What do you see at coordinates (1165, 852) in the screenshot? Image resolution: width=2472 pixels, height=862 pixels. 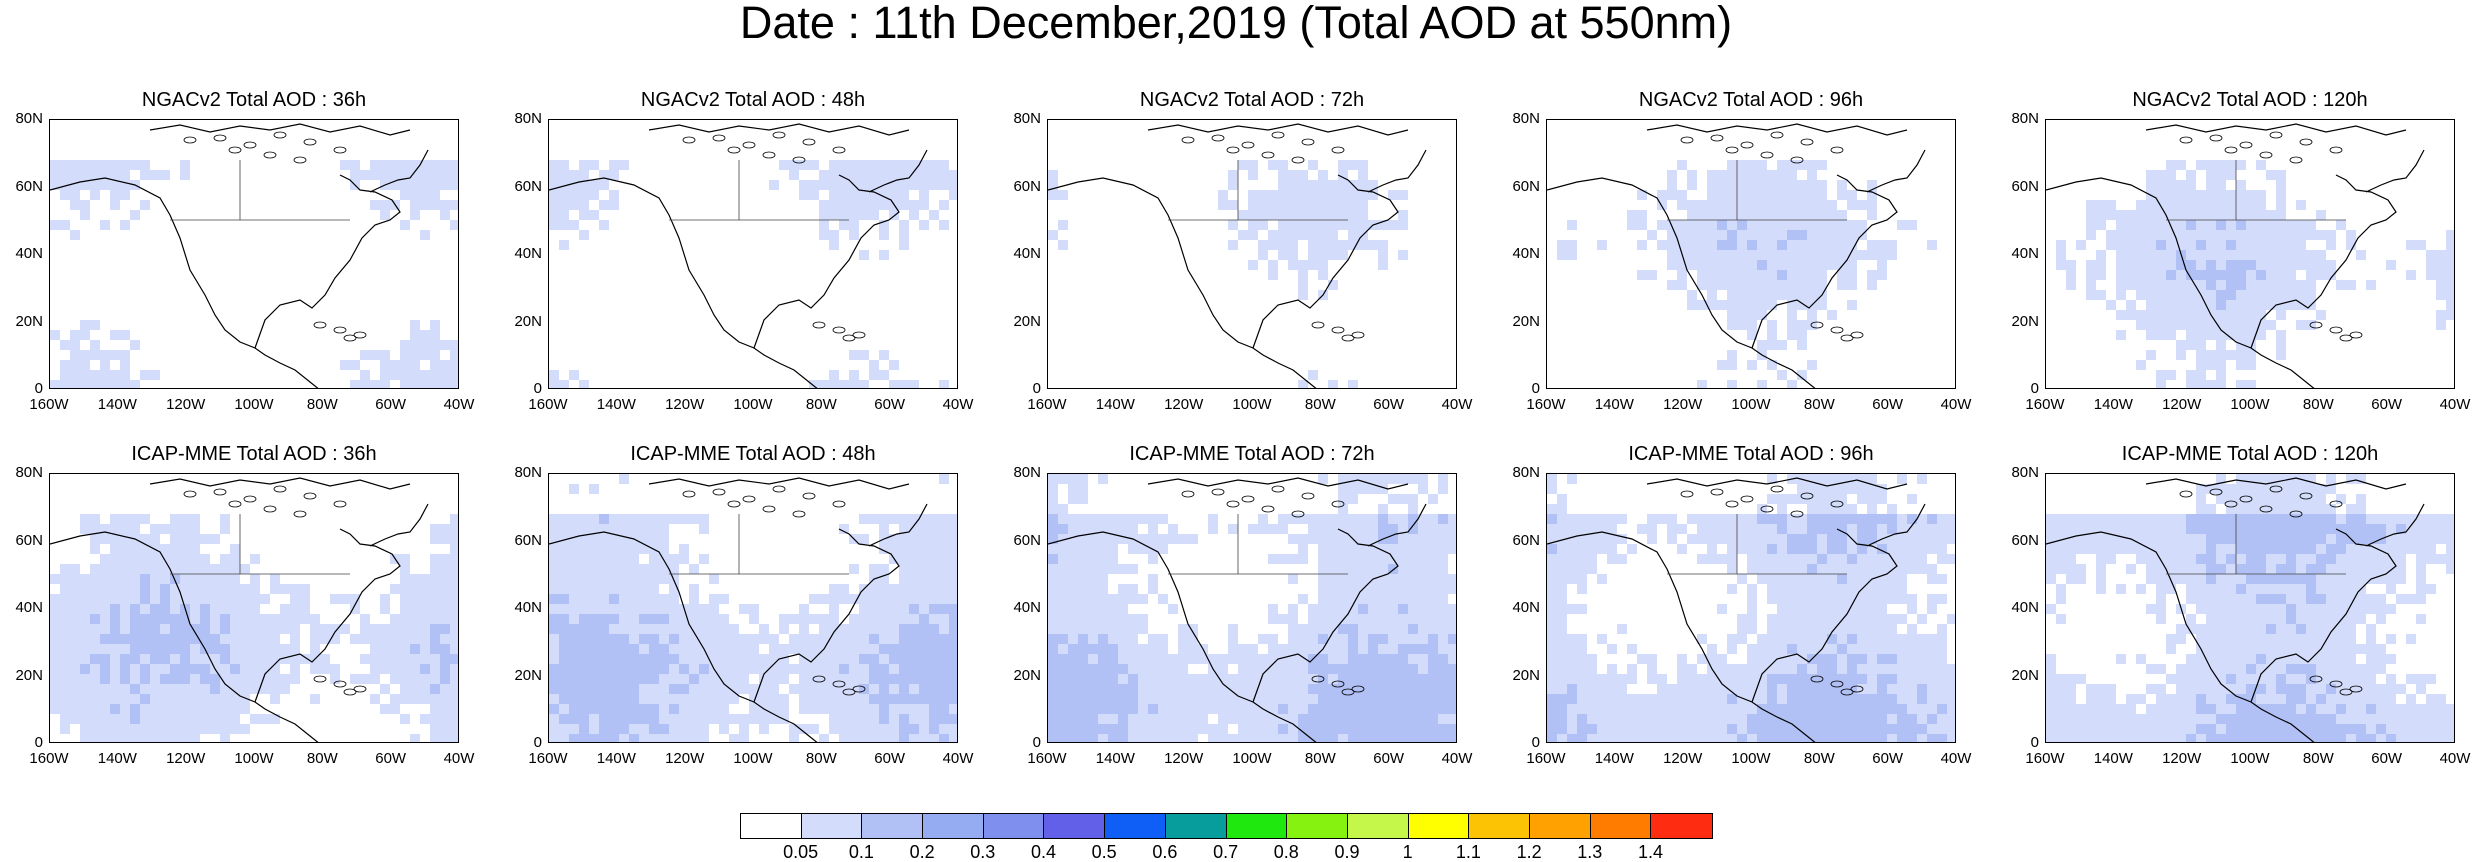 I see `colorbar-tick-label: 0.6` at bounding box center [1165, 852].